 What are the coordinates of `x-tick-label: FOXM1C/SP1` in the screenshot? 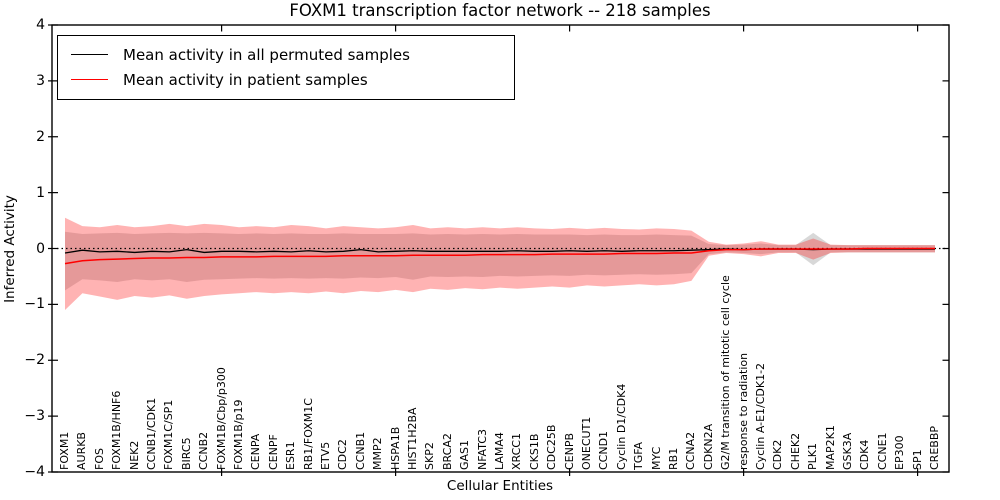 It's located at (169, 434).